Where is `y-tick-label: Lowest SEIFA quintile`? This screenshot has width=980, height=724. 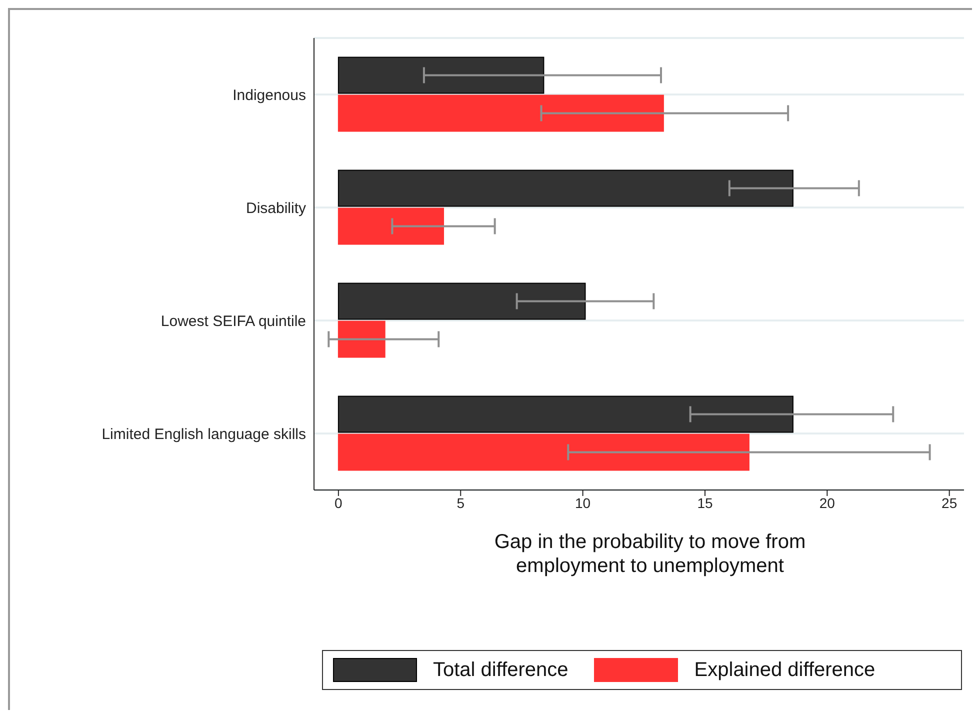 y-tick-label: Lowest SEIFA quintile is located at coordinates (233, 321).